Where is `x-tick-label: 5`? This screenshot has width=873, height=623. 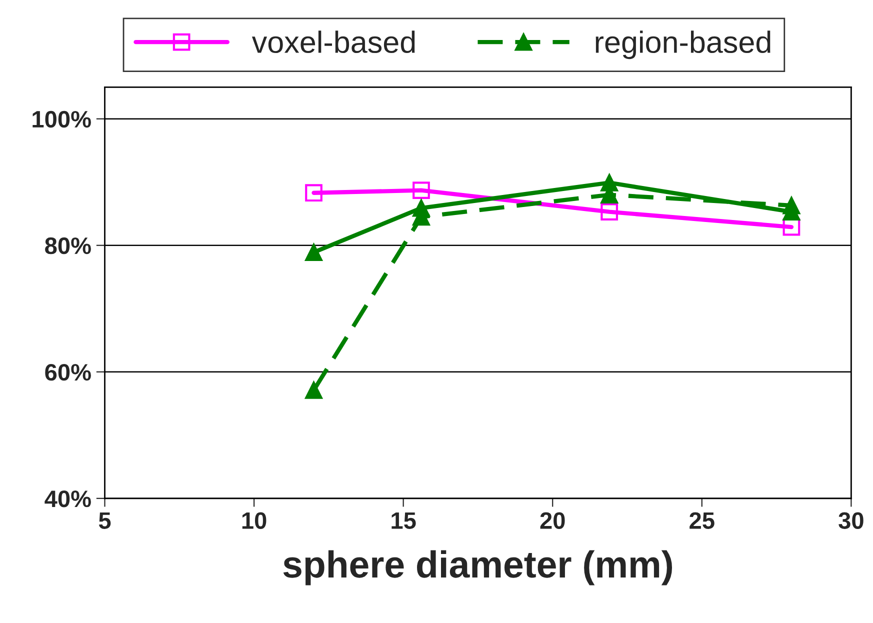
x-tick-label: 5 is located at coordinates (104, 520).